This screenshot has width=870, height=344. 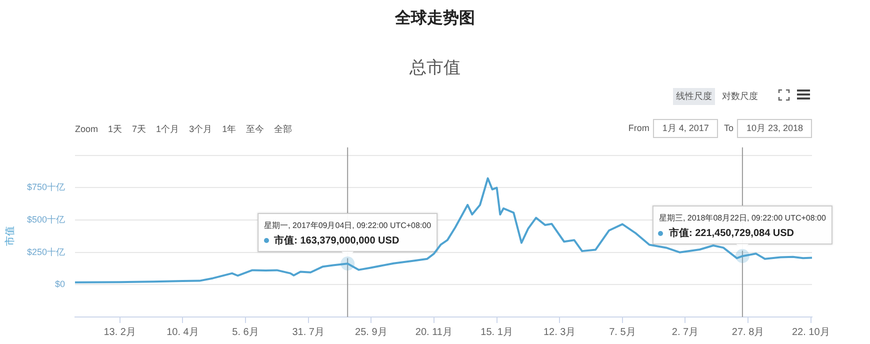 What do you see at coordinates (811, 332) in the screenshot?
I see `x-tick-label: 22. 10月` at bounding box center [811, 332].